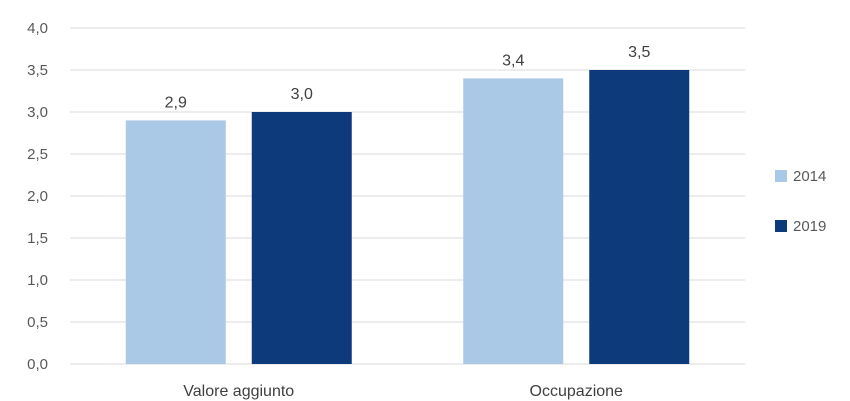  Describe the element at coordinates (809, 176) in the screenshot. I see `legend-label: 2014` at that location.